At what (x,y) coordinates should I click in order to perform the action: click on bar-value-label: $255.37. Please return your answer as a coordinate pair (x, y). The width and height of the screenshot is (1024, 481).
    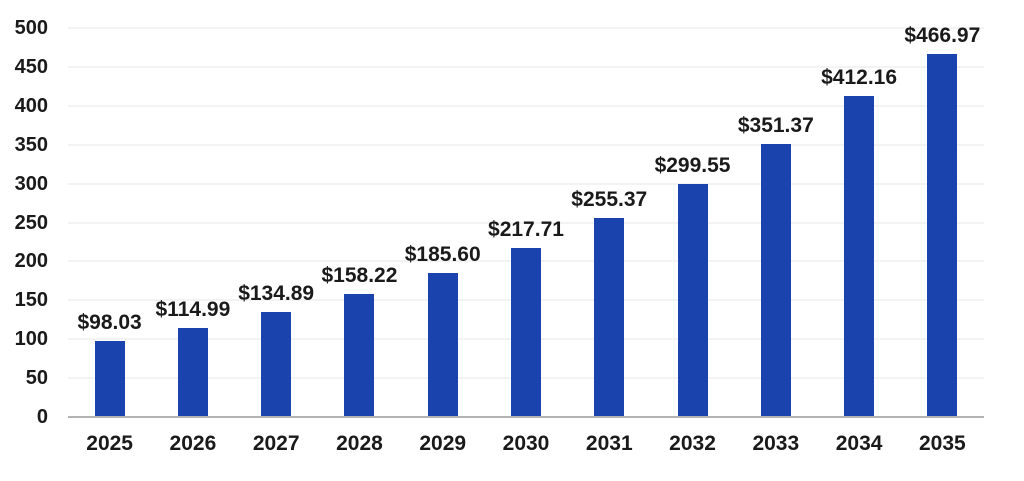
    Looking at the image, I should click on (609, 200).